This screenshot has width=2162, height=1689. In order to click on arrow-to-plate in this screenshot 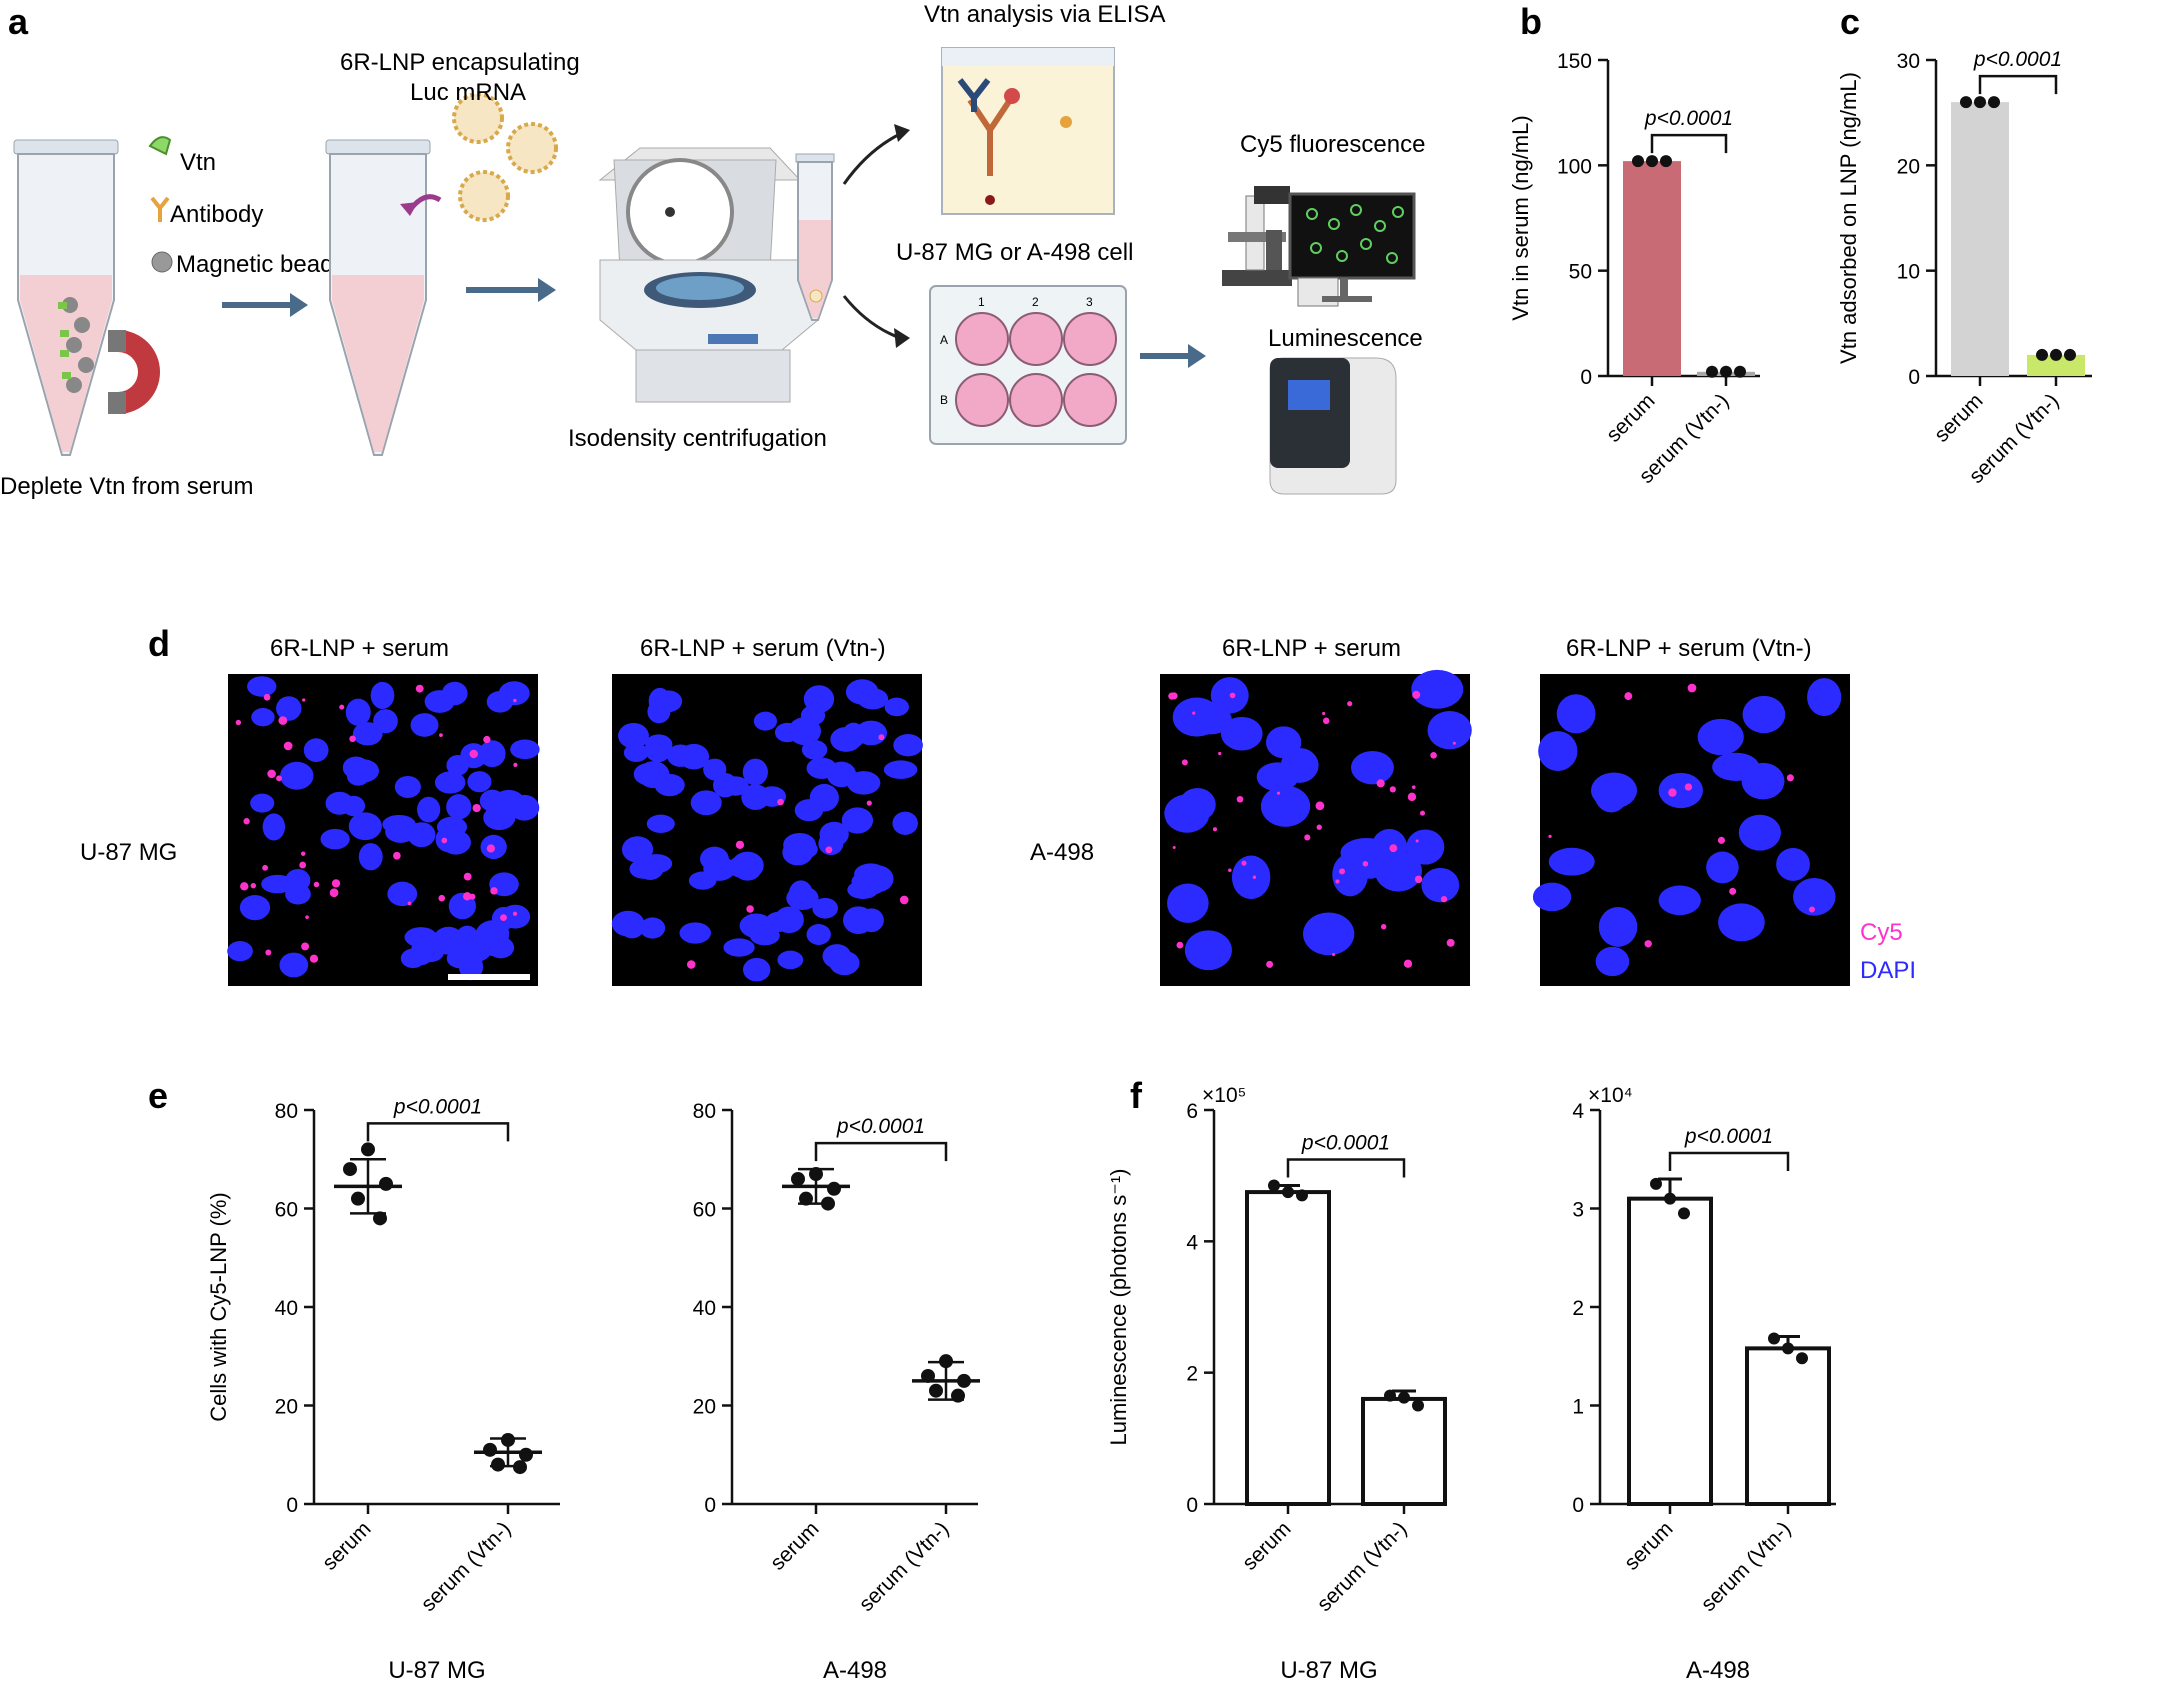, I will do `click(871, 317)`.